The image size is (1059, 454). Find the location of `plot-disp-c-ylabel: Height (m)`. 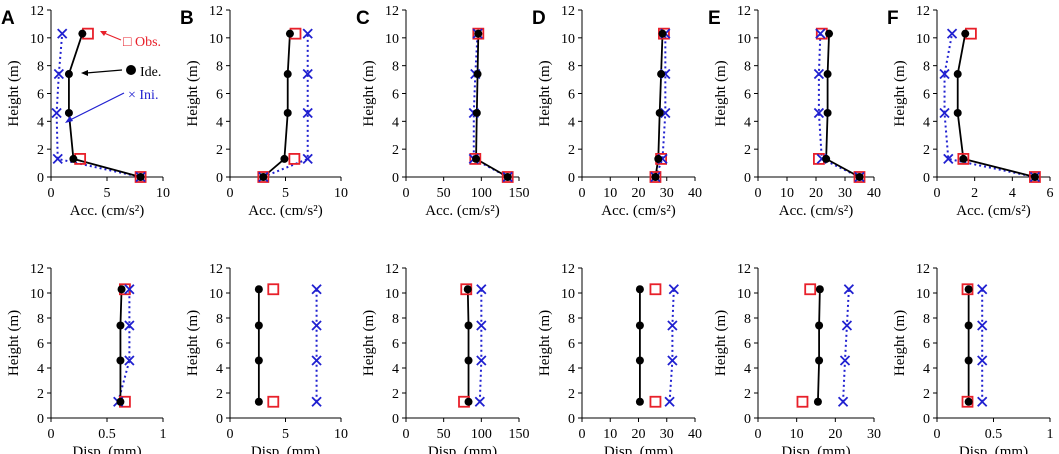

plot-disp-c-ylabel: Height (m) is located at coordinates (369, 343).